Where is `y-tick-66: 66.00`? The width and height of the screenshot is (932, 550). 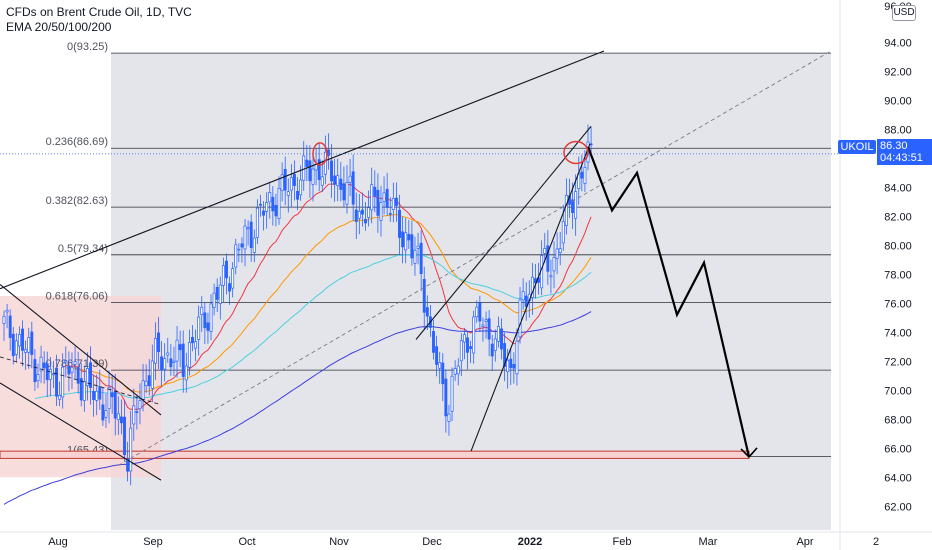
y-tick-66: 66.00 is located at coordinates (898, 449).